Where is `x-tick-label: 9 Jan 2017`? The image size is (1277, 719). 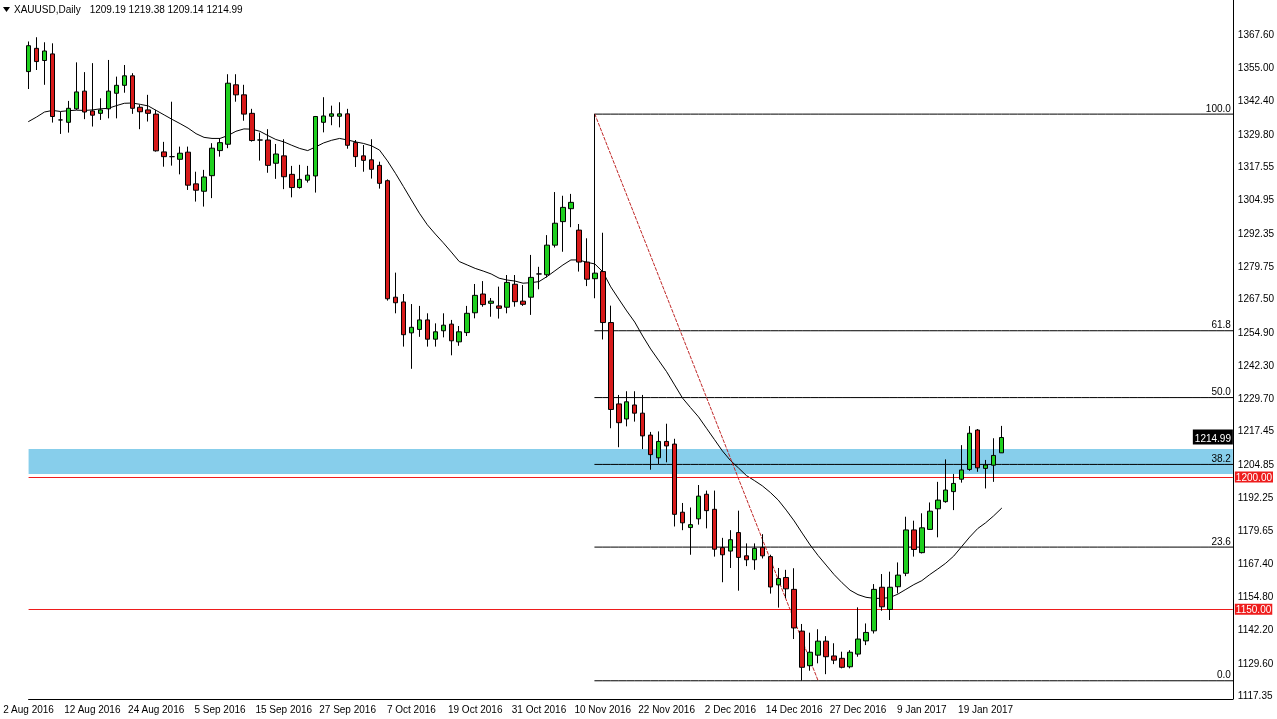
x-tick-label: 9 Jan 2017 is located at coordinates (922, 709).